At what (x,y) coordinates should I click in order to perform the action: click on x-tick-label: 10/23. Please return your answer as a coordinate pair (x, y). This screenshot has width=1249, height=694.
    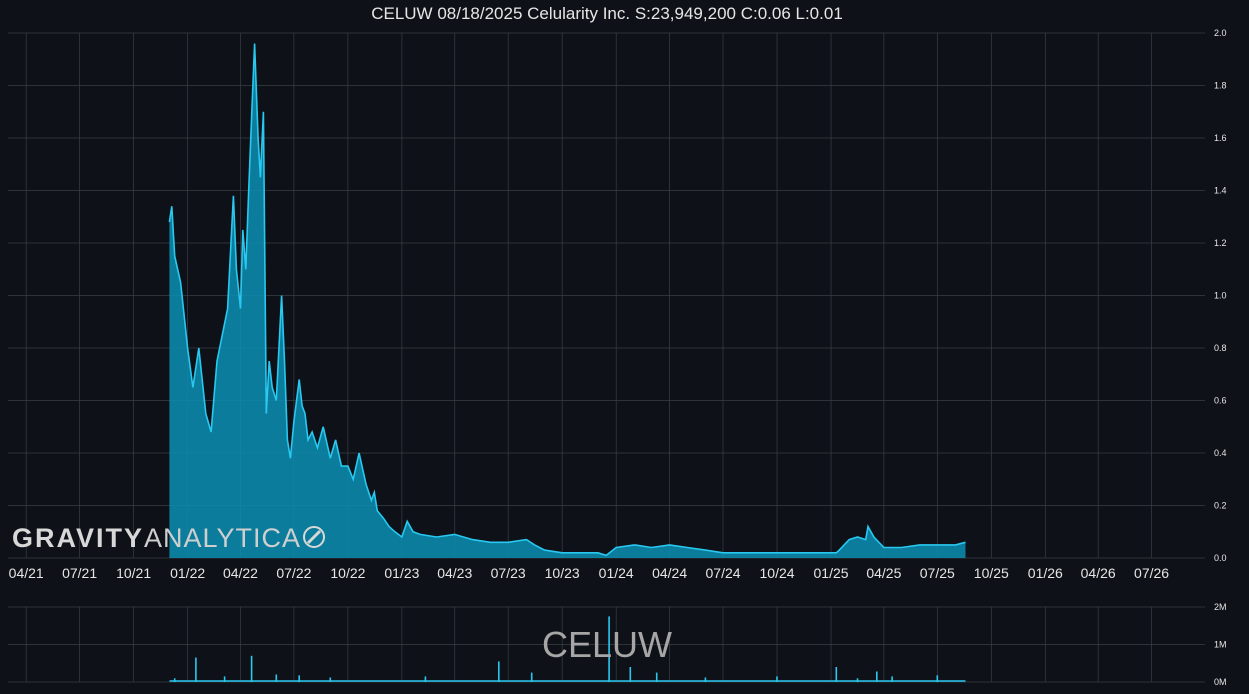
    Looking at the image, I should click on (562, 573).